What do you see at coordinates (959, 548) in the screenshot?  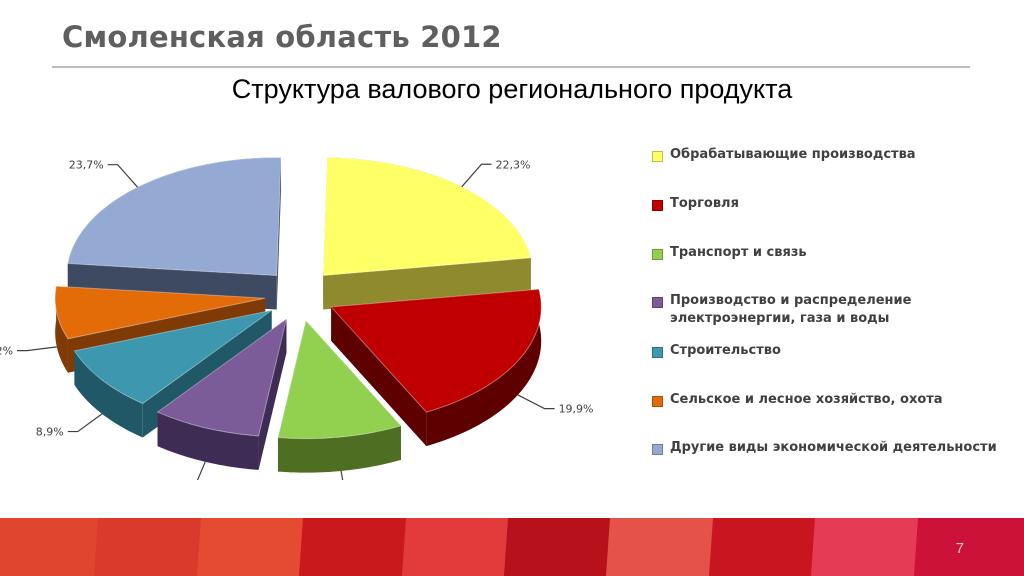 I see `page-number: 7` at bounding box center [959, 548].